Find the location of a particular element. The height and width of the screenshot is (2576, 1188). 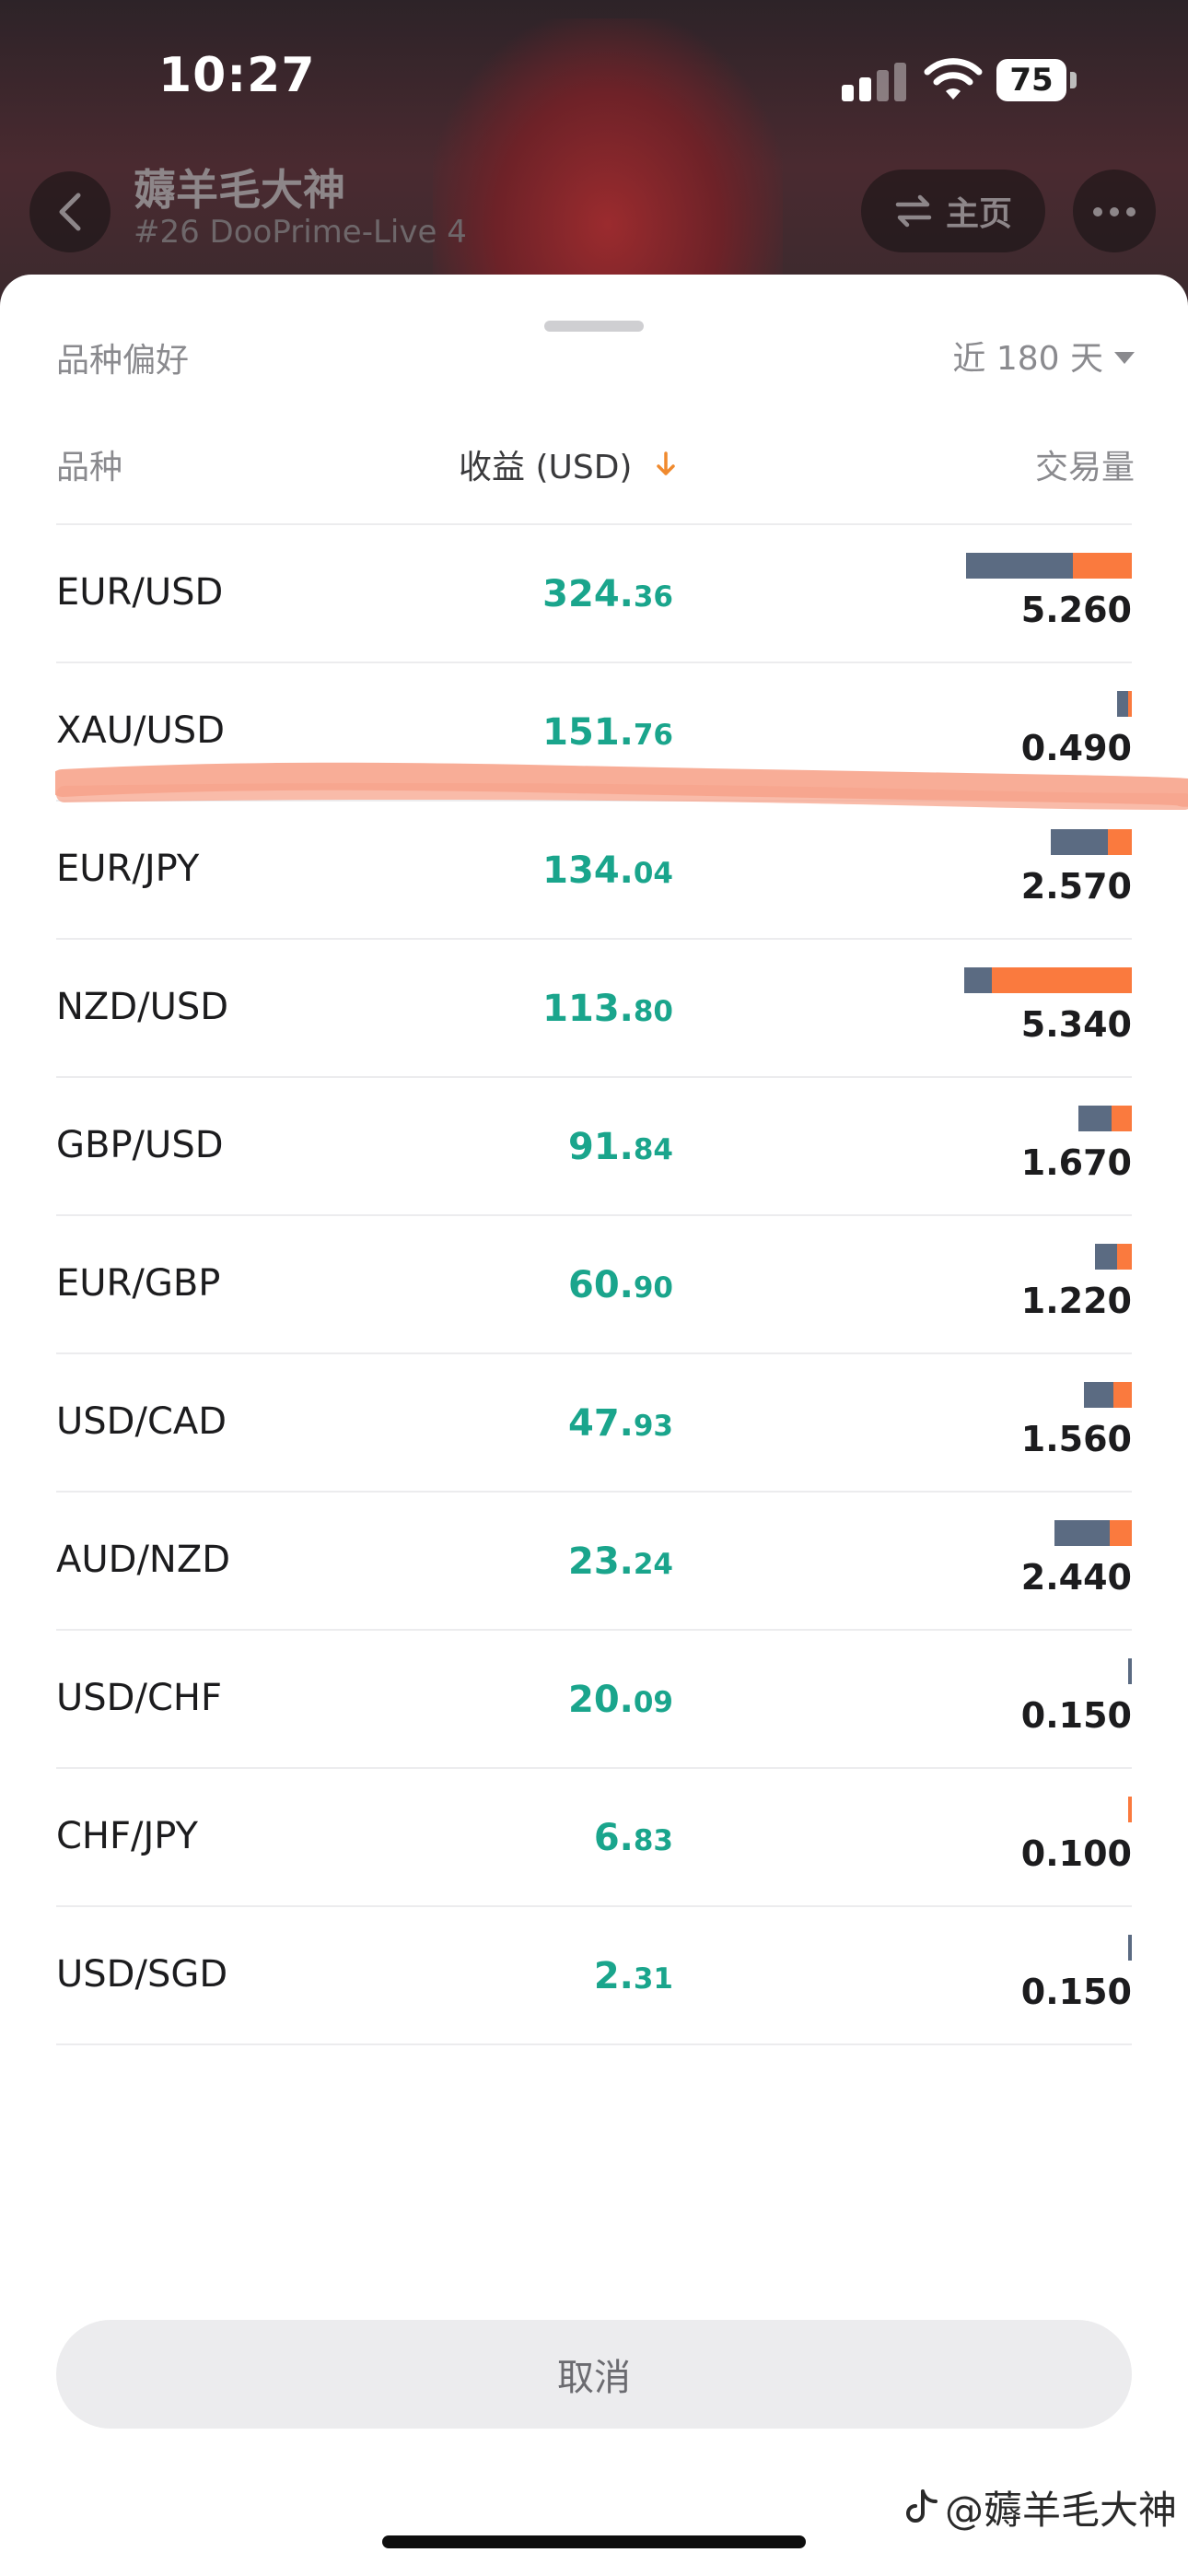

table-row: EUR/GBP 60.90 1.220 is located at coordinates (594, 1285).